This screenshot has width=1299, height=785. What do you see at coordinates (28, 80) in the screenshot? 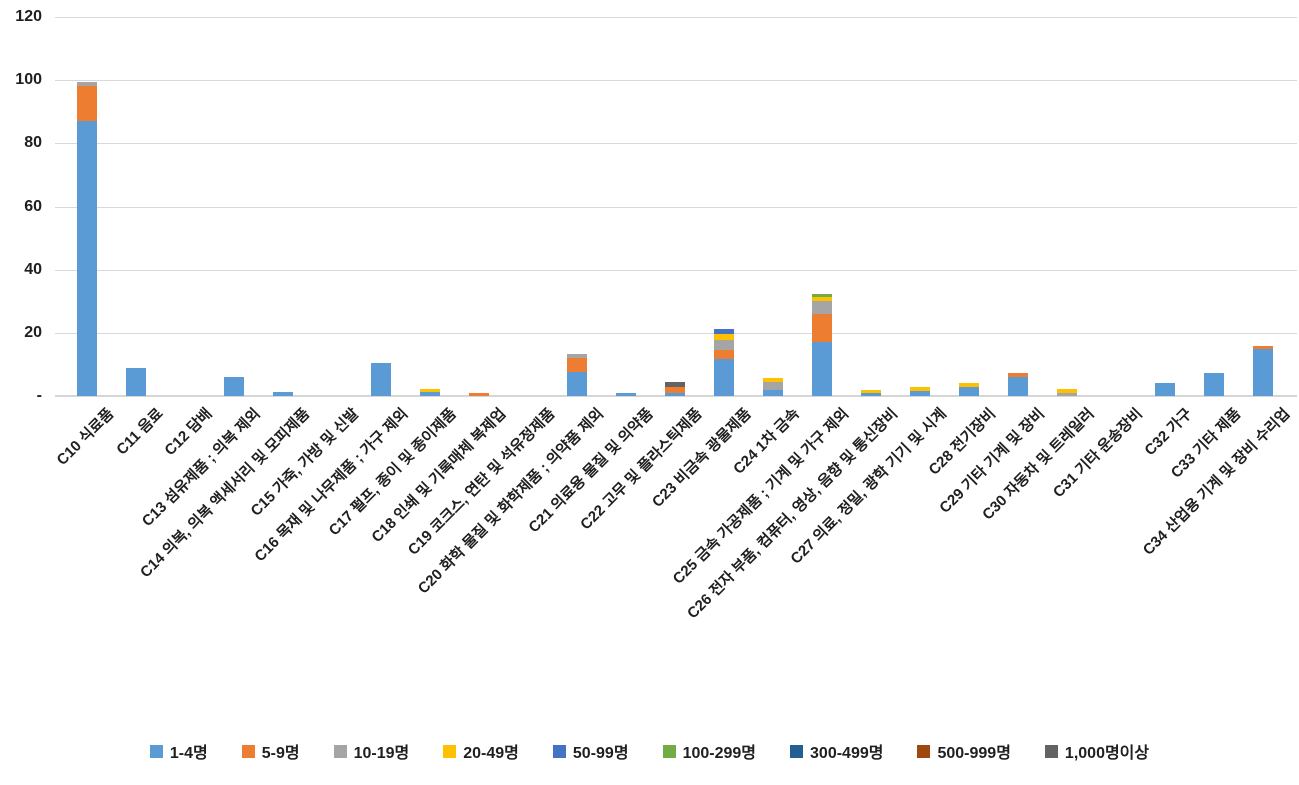
I see `y-tick-label: 100` at bounding box center [28, 80].